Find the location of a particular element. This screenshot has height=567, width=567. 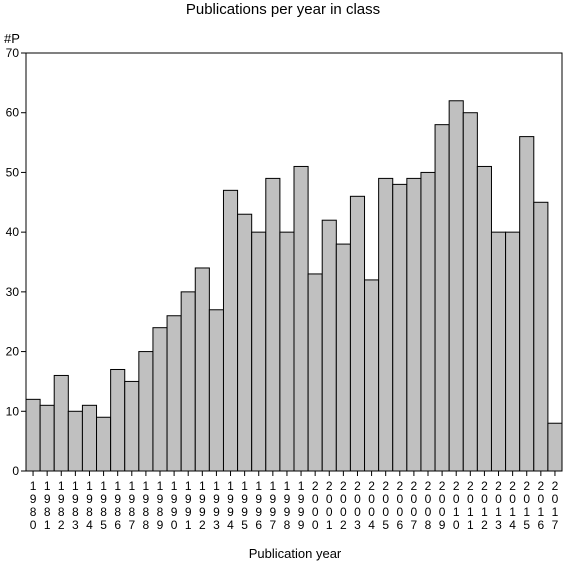

bar-2007 is located at coordinates (414, 324).